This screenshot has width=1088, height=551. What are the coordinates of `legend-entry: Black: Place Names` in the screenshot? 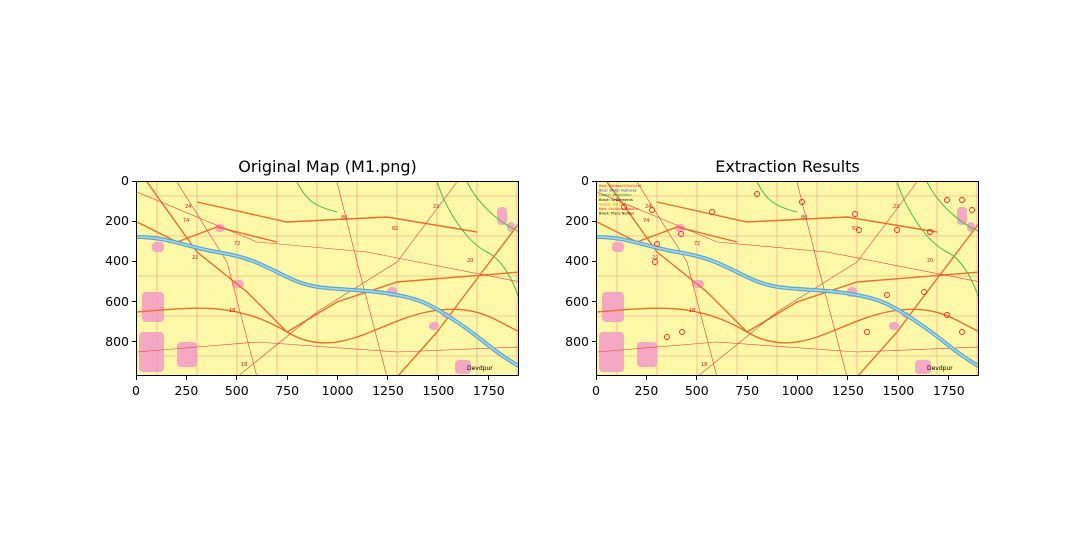 It's located at (616, 214).